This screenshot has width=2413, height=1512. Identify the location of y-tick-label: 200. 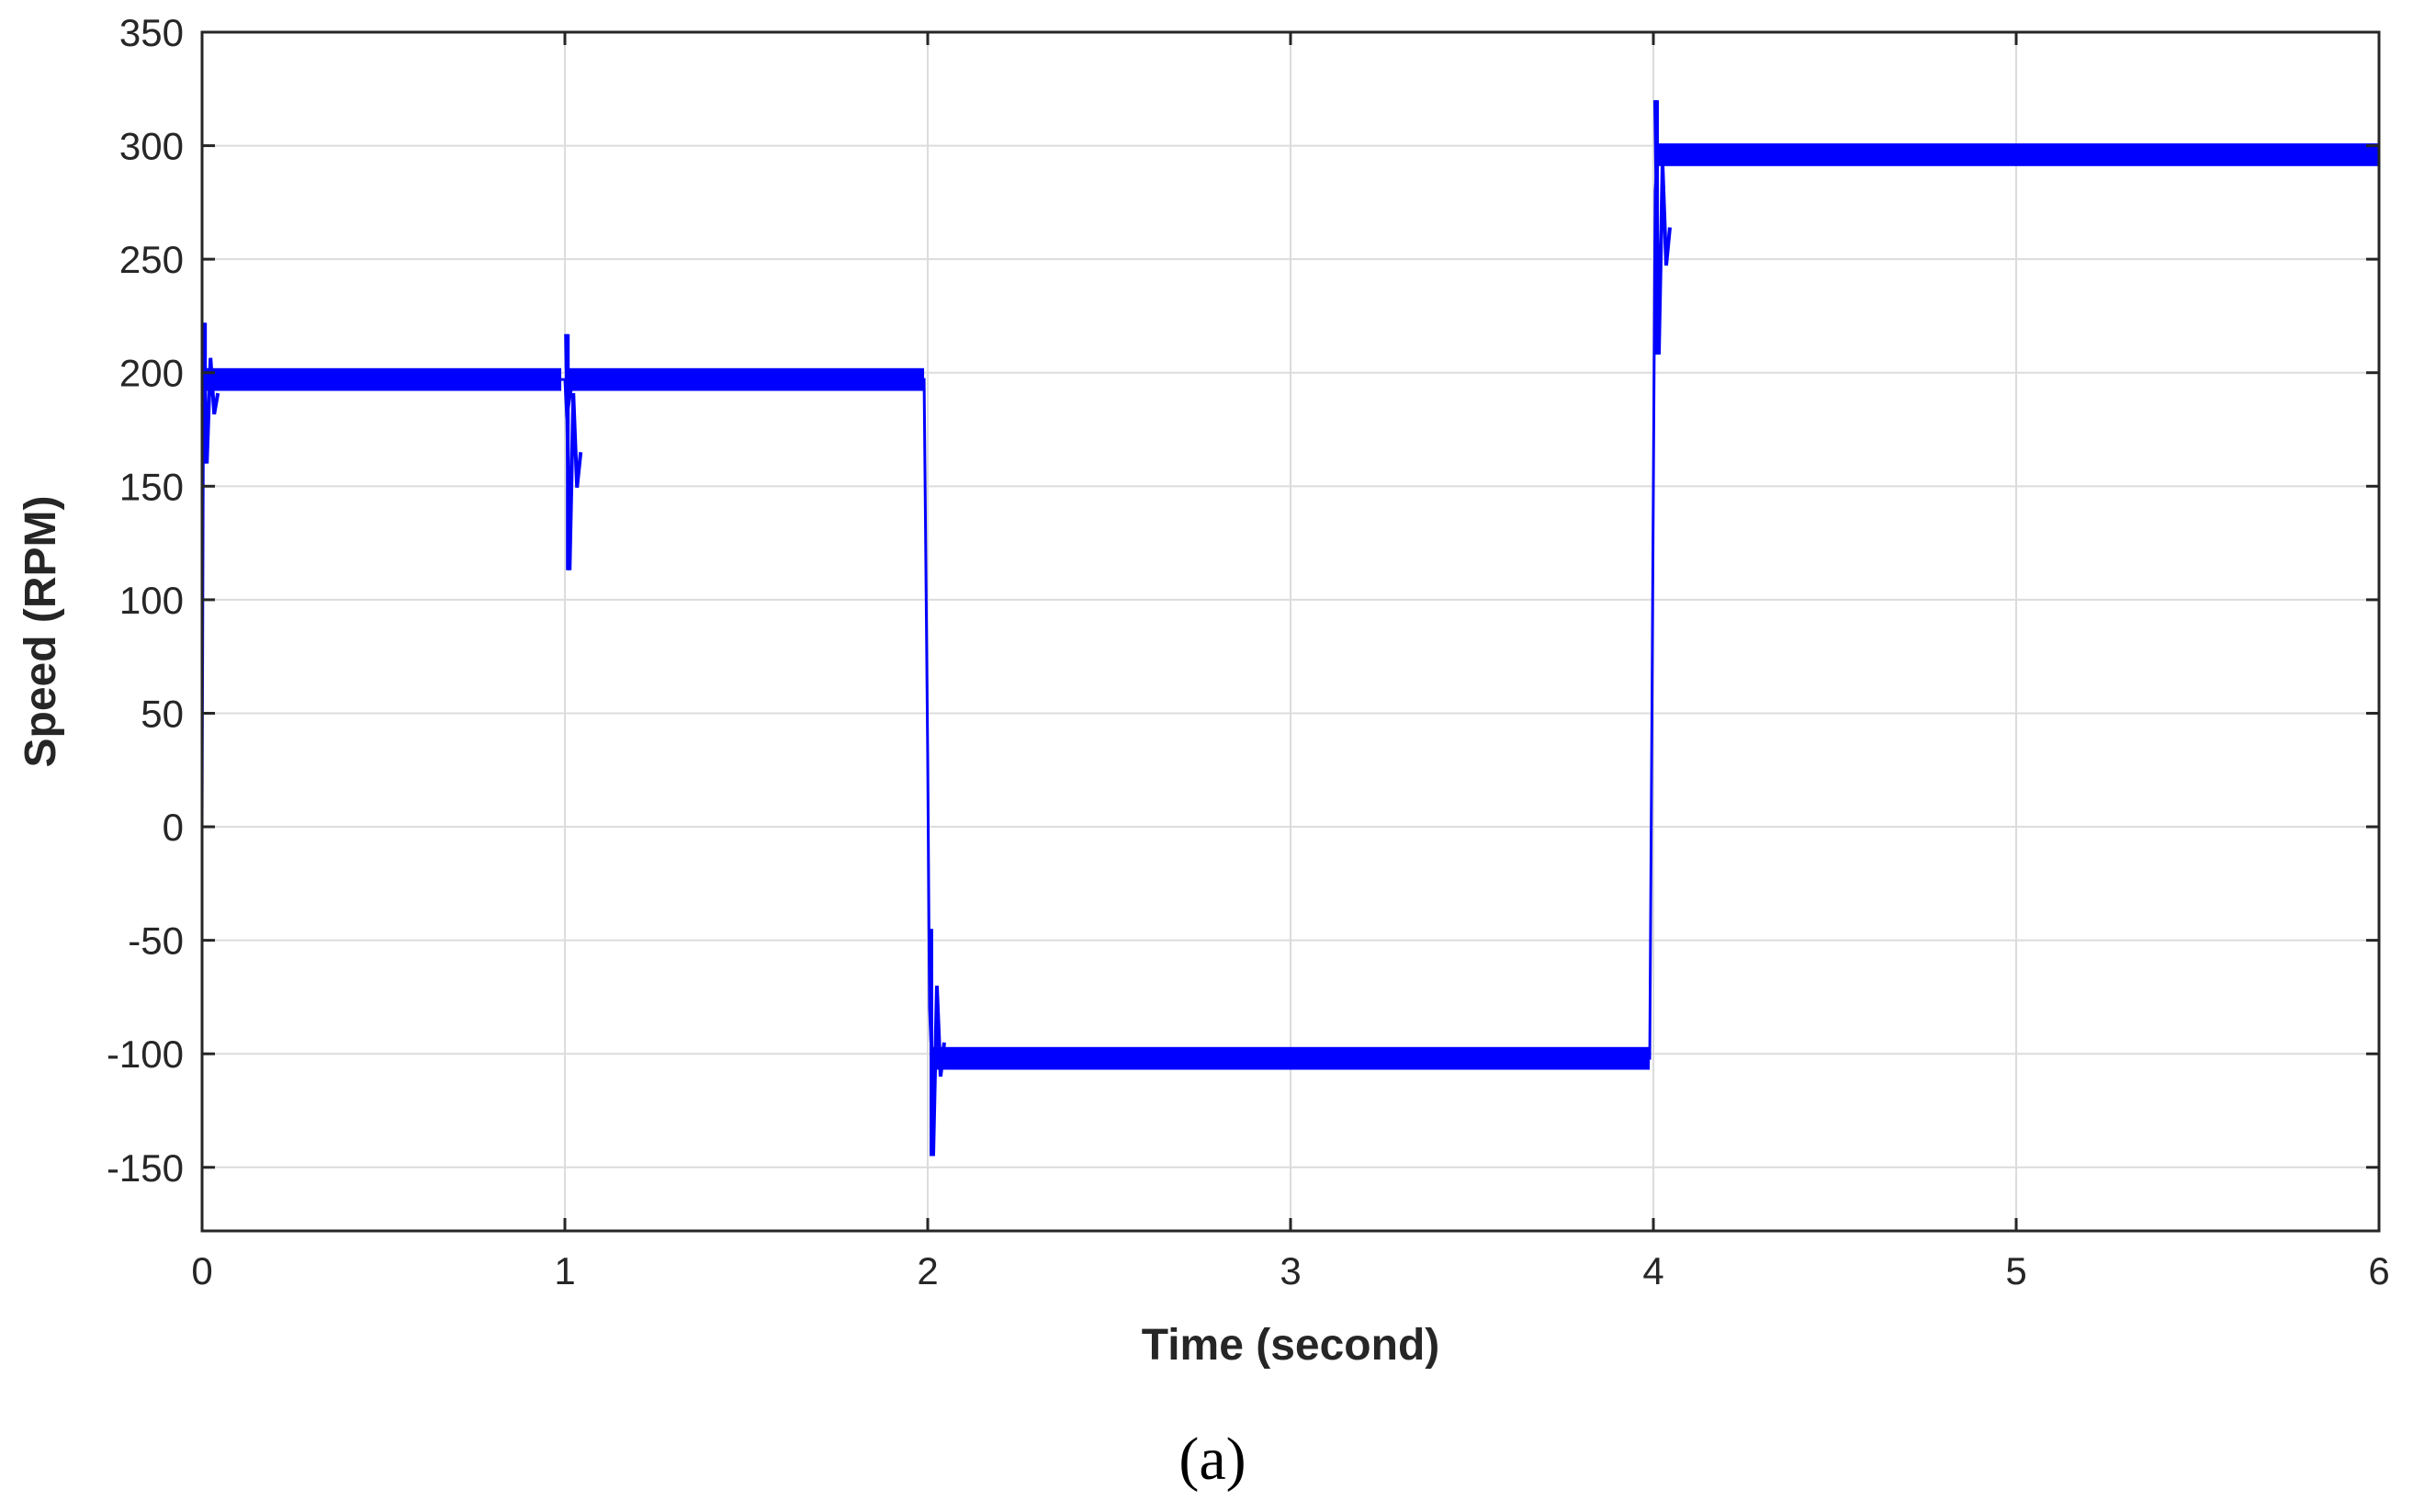
(151, 373).